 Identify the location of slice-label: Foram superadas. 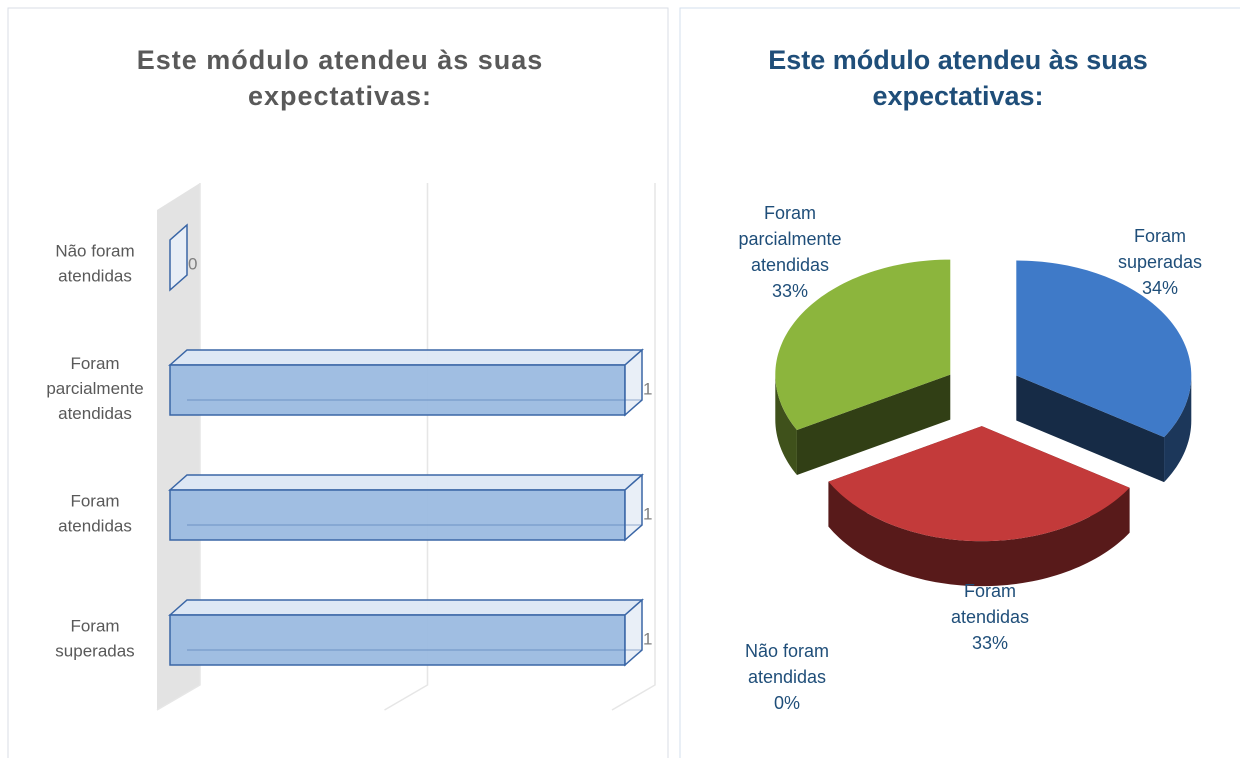
(1160, 249).